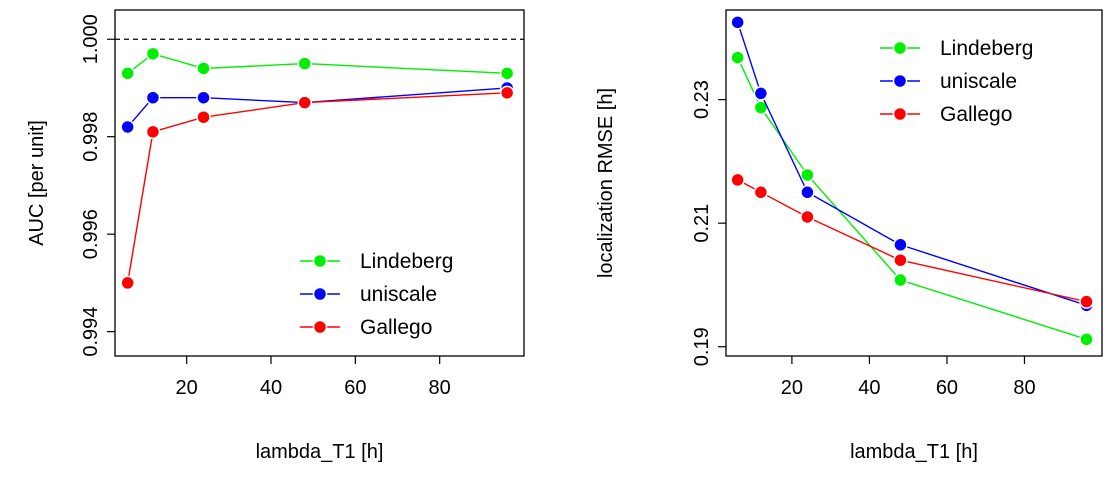 The height and width of the screenshot is (493, 1108). I want to click on y-tick-label: 0.19, so click(702, 346).